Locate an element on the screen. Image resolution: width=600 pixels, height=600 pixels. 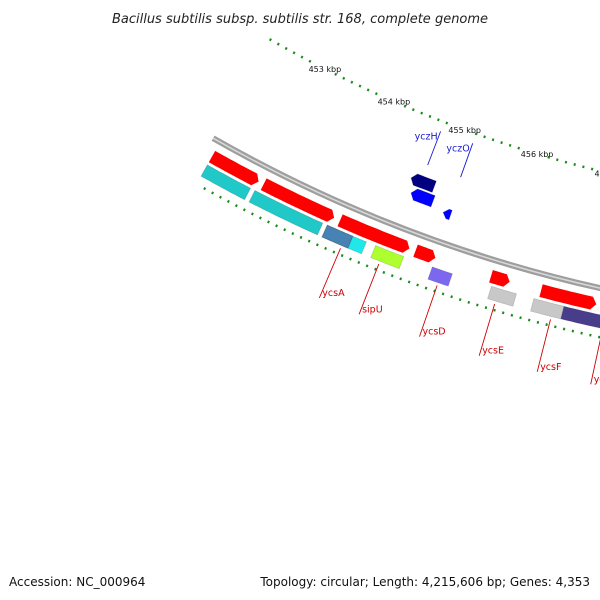
gene-label-ycsG: ycsG is located at coordinates (597, 379).